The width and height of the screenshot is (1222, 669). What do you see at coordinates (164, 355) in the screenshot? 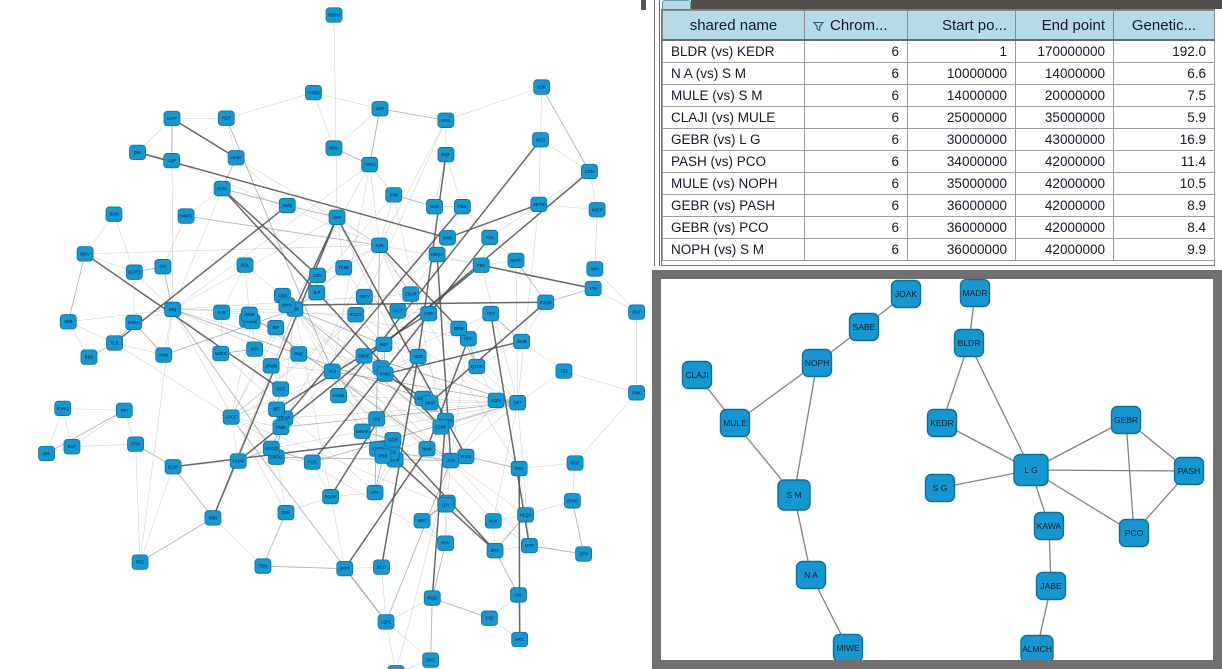
I see `network-node: KXN` at bounding box center [164, 355].